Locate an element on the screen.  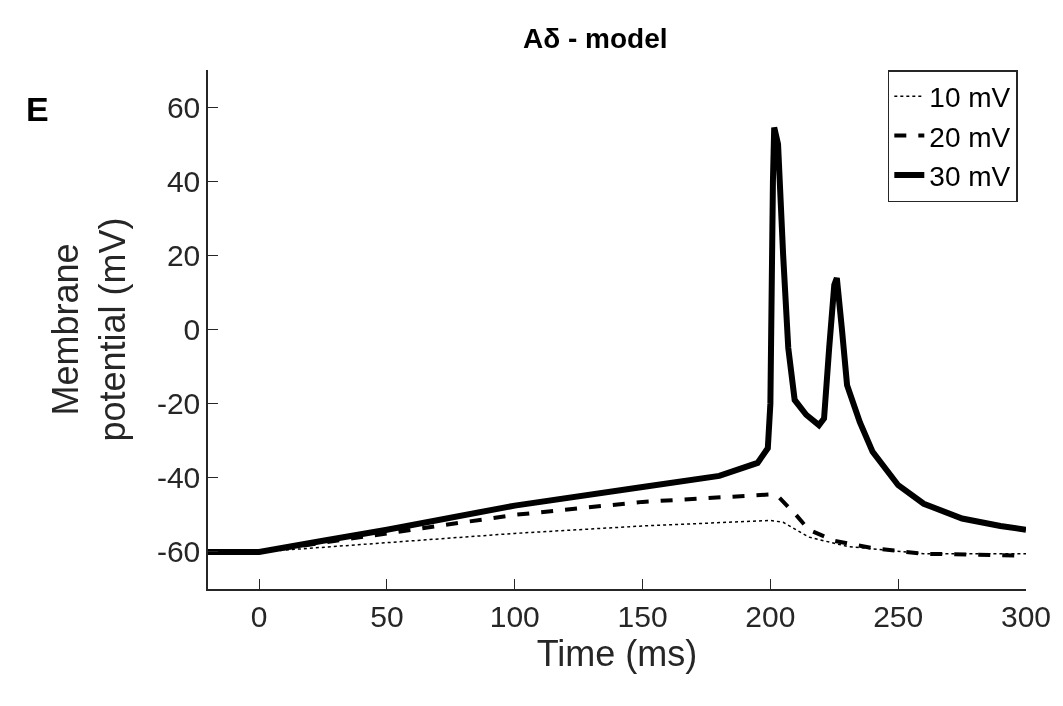
x-tick-label: 50 is located at coordinates (387, 616).